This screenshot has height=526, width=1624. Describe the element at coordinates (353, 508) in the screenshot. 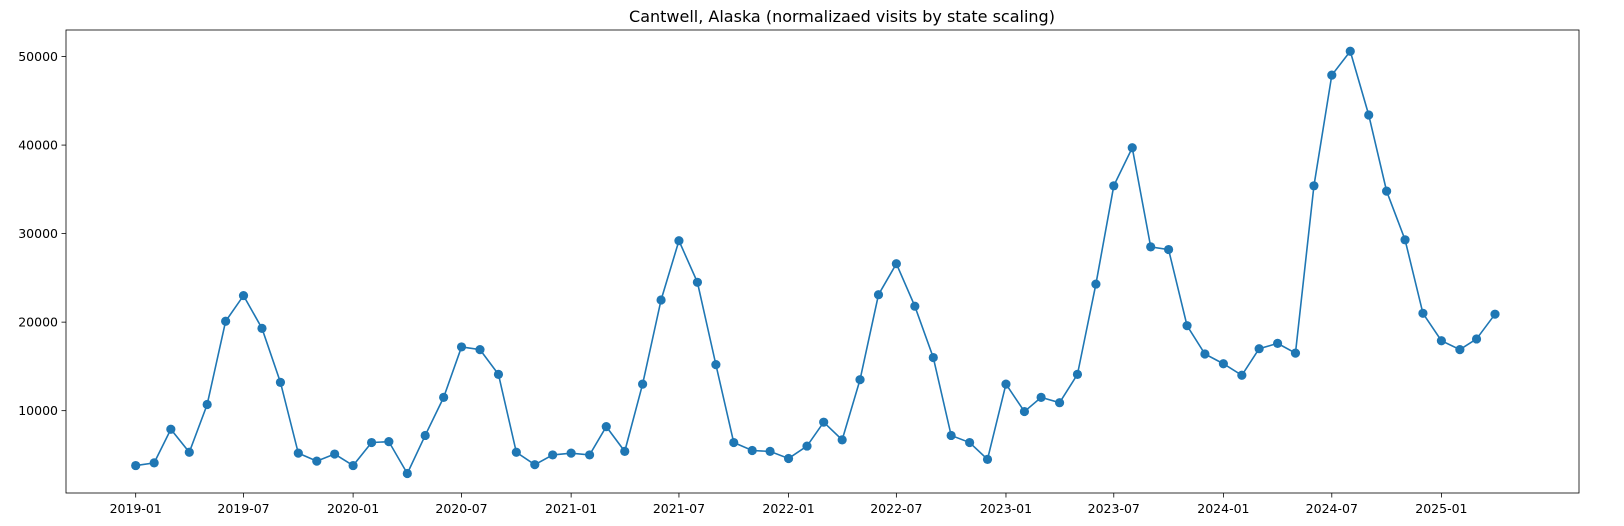

I see `x-tick-label: 2020-01` at that location.